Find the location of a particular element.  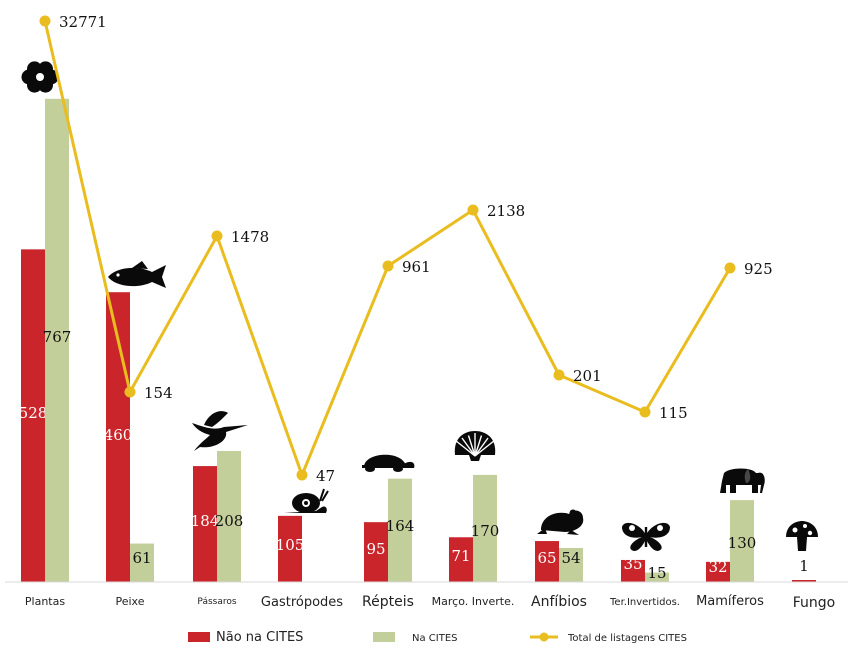

bird-icon is located at coordinates (220, 431).